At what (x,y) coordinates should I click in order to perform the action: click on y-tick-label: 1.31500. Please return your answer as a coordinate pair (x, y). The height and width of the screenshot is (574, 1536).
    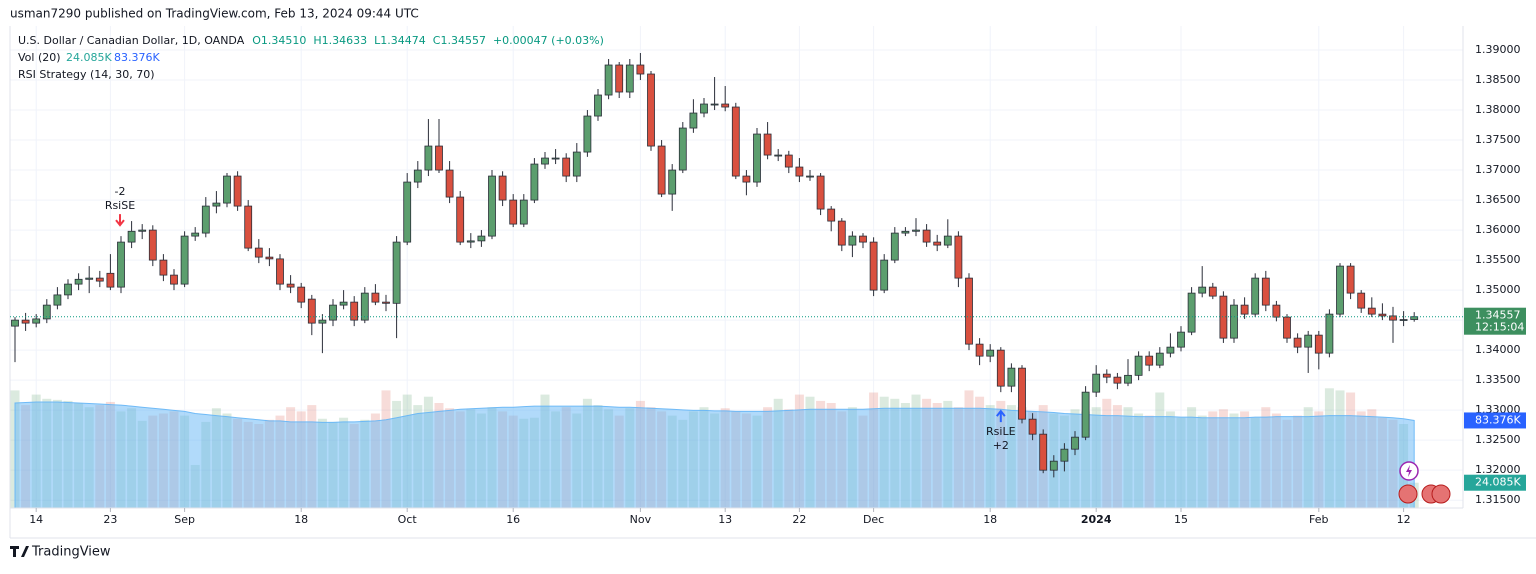
    Looking at the image, I should click on (1498, 499).